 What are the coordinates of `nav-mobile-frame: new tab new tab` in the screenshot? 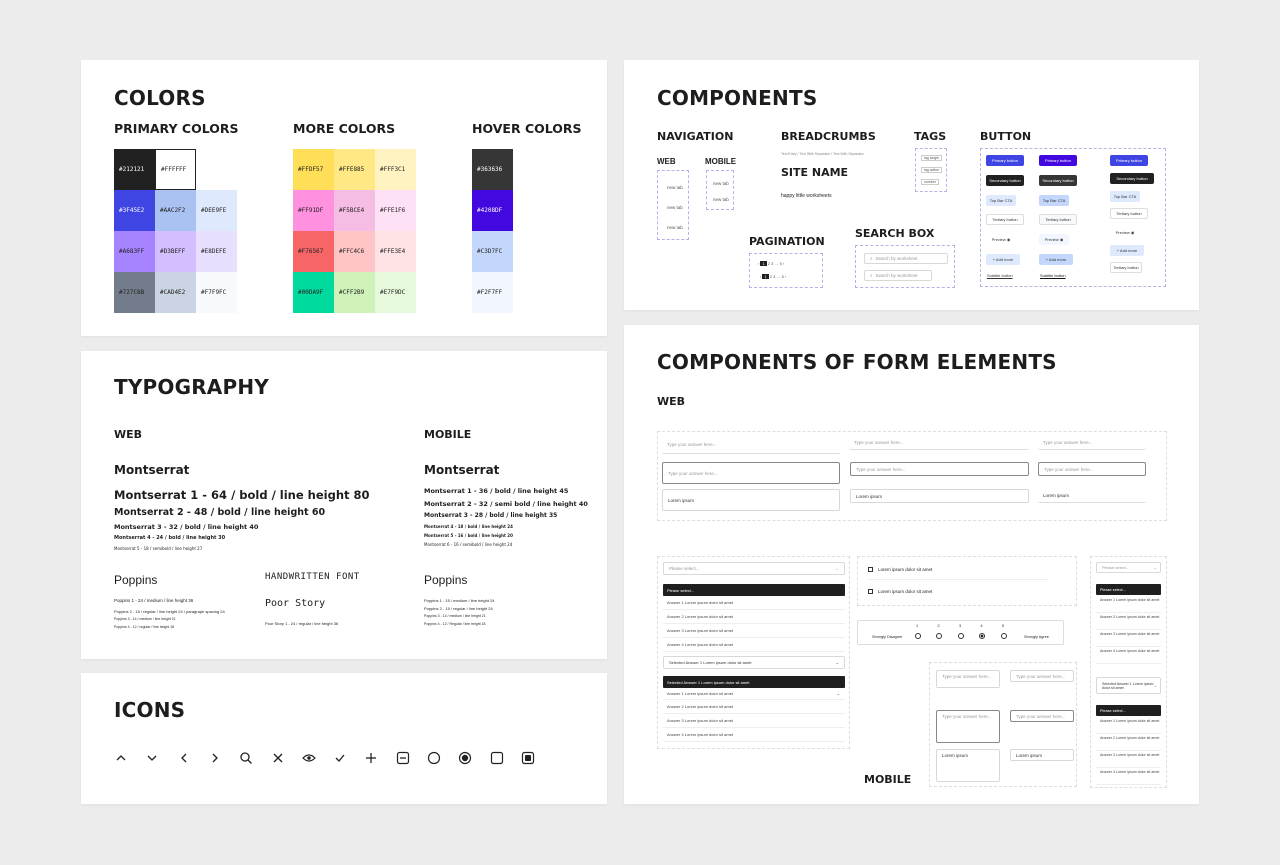 It's located at (720, 190).